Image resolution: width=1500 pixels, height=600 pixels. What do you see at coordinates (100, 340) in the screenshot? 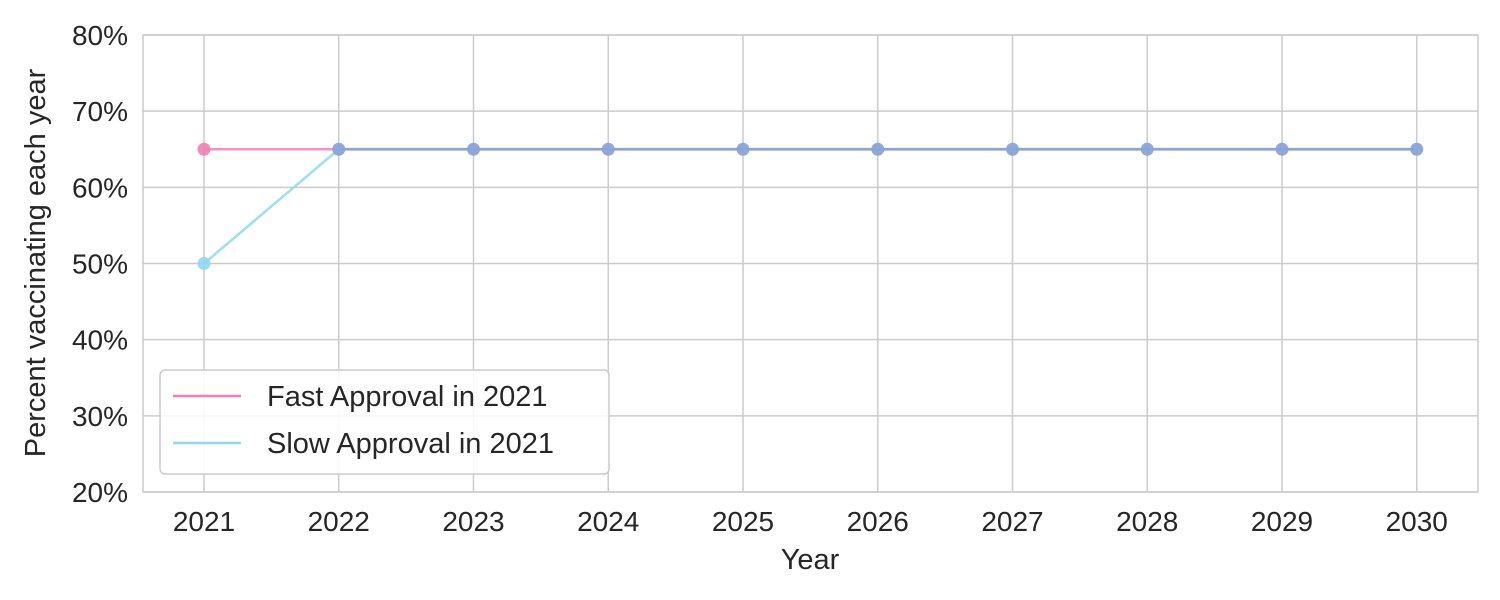
I see `y-tick-label: 40%` at bounding box center [100, 340].